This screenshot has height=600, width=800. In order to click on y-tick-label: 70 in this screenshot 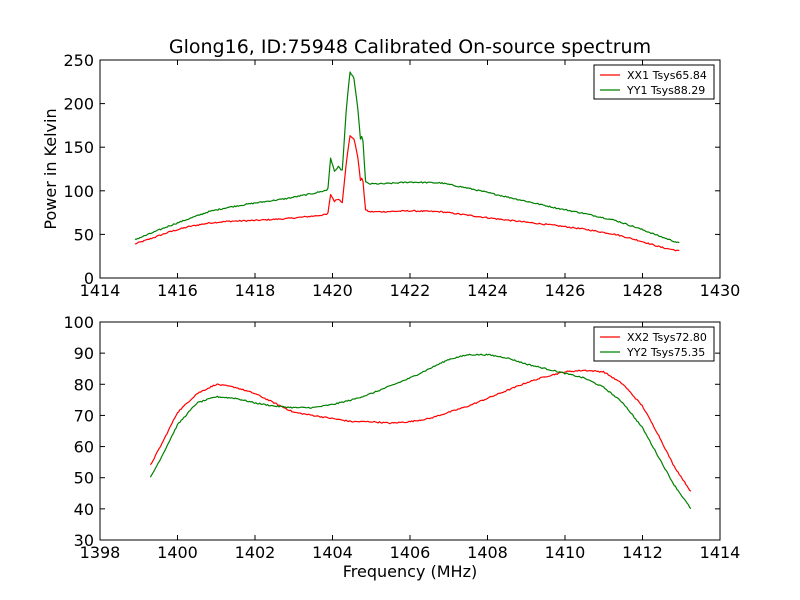, I will do `click(84, 415)`.